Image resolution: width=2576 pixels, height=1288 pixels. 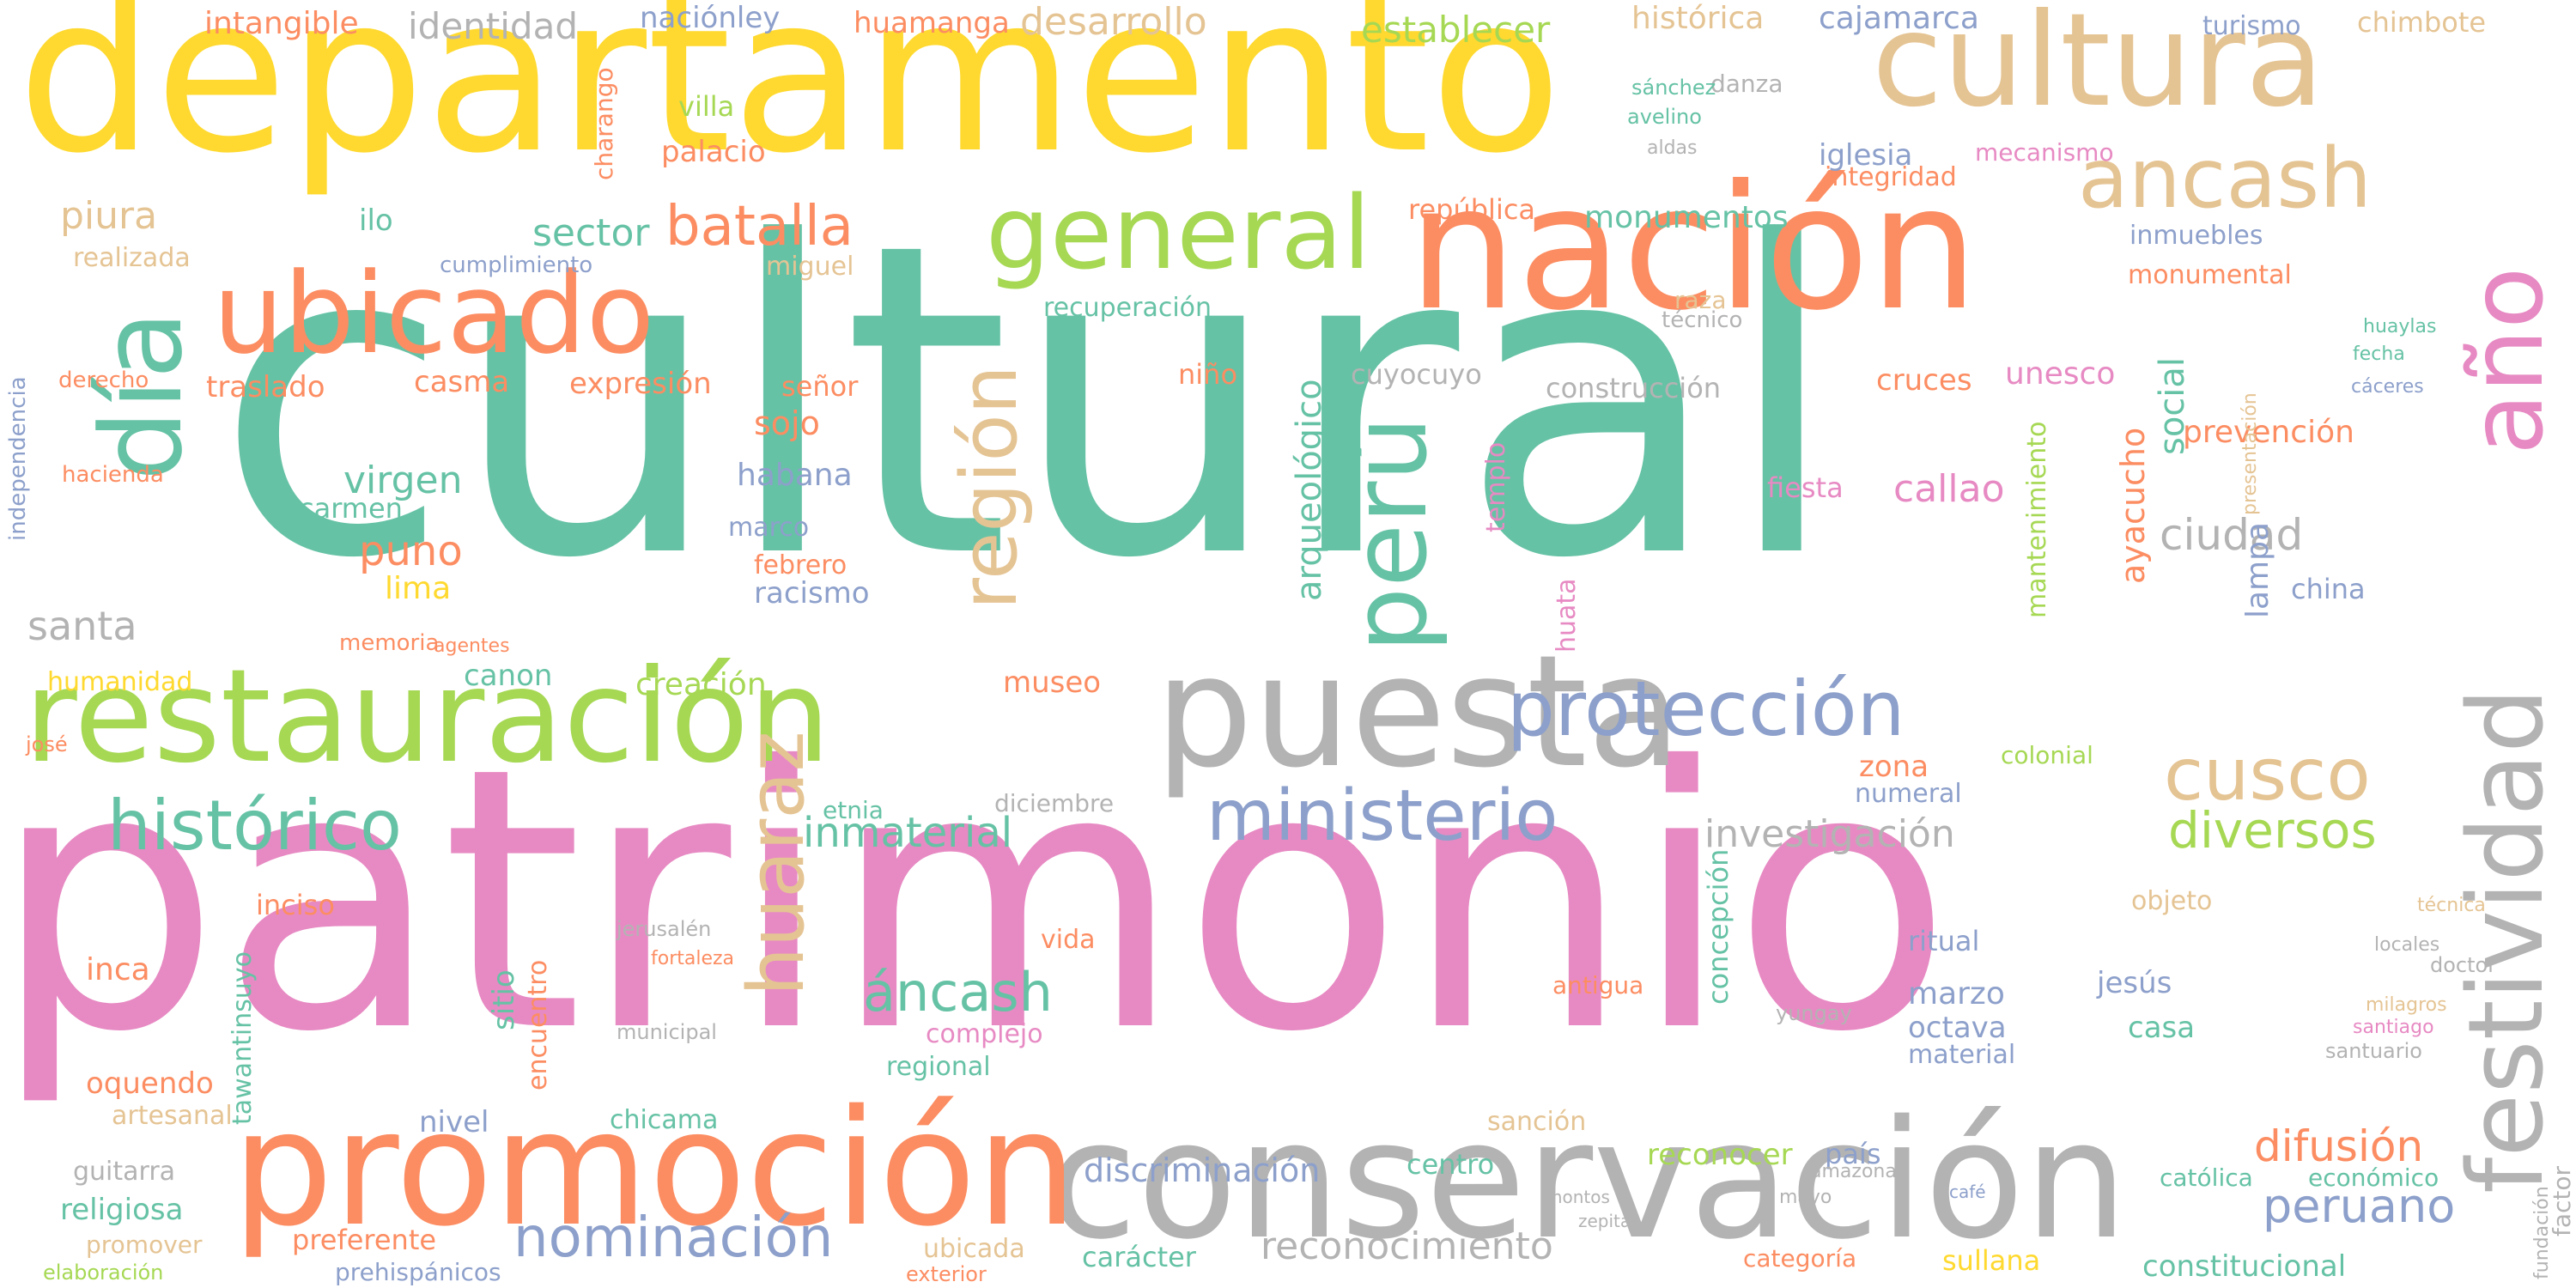 I want to click on word-material: material, so click(x=1962, y=1055).